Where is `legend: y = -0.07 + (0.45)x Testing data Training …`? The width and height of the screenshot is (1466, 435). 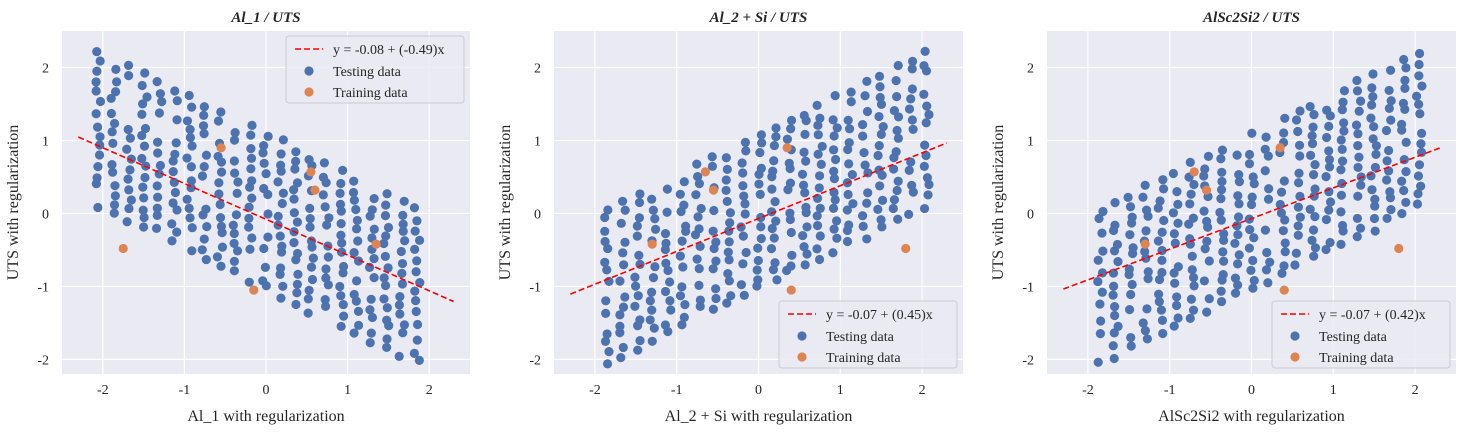 legend: y = -0.07 + (0.45)x Testing data Training … is located at coordinates (868, 334).